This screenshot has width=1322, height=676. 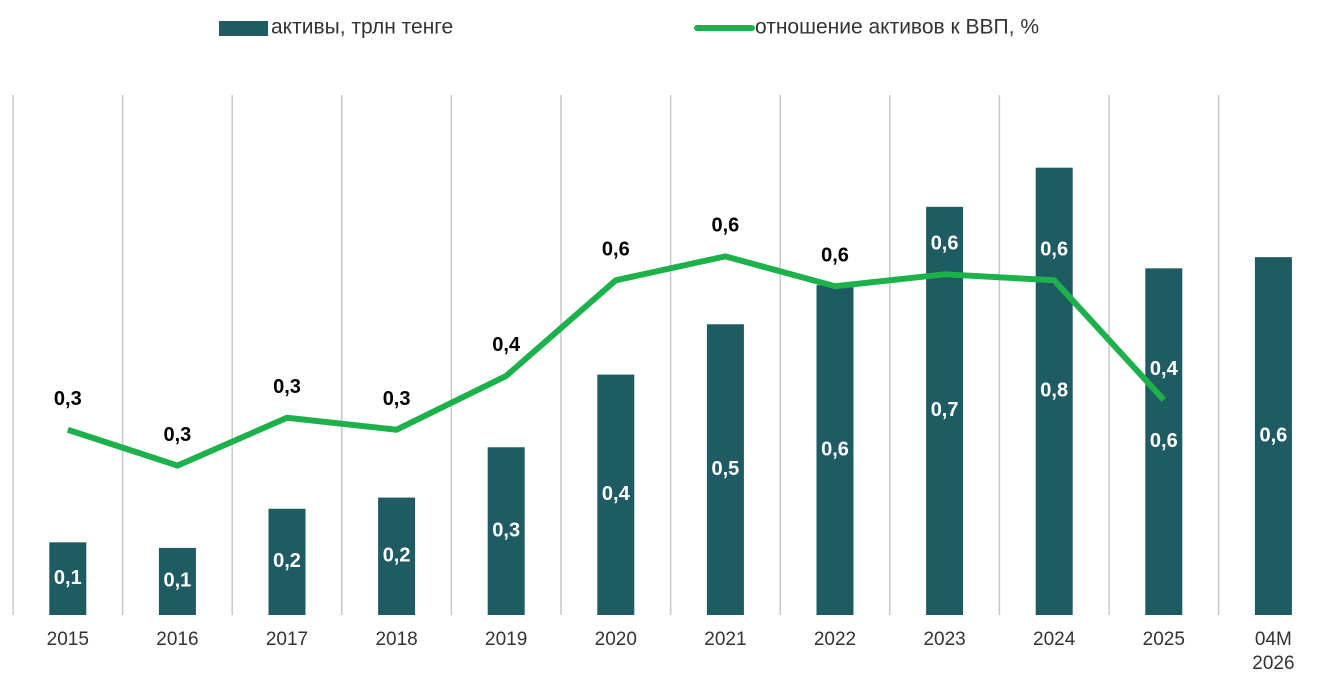 What do you see at coordinates (177, 639) in the screenshot?
I see `x-tick-label: 2016` at bounding box center [177, 639].